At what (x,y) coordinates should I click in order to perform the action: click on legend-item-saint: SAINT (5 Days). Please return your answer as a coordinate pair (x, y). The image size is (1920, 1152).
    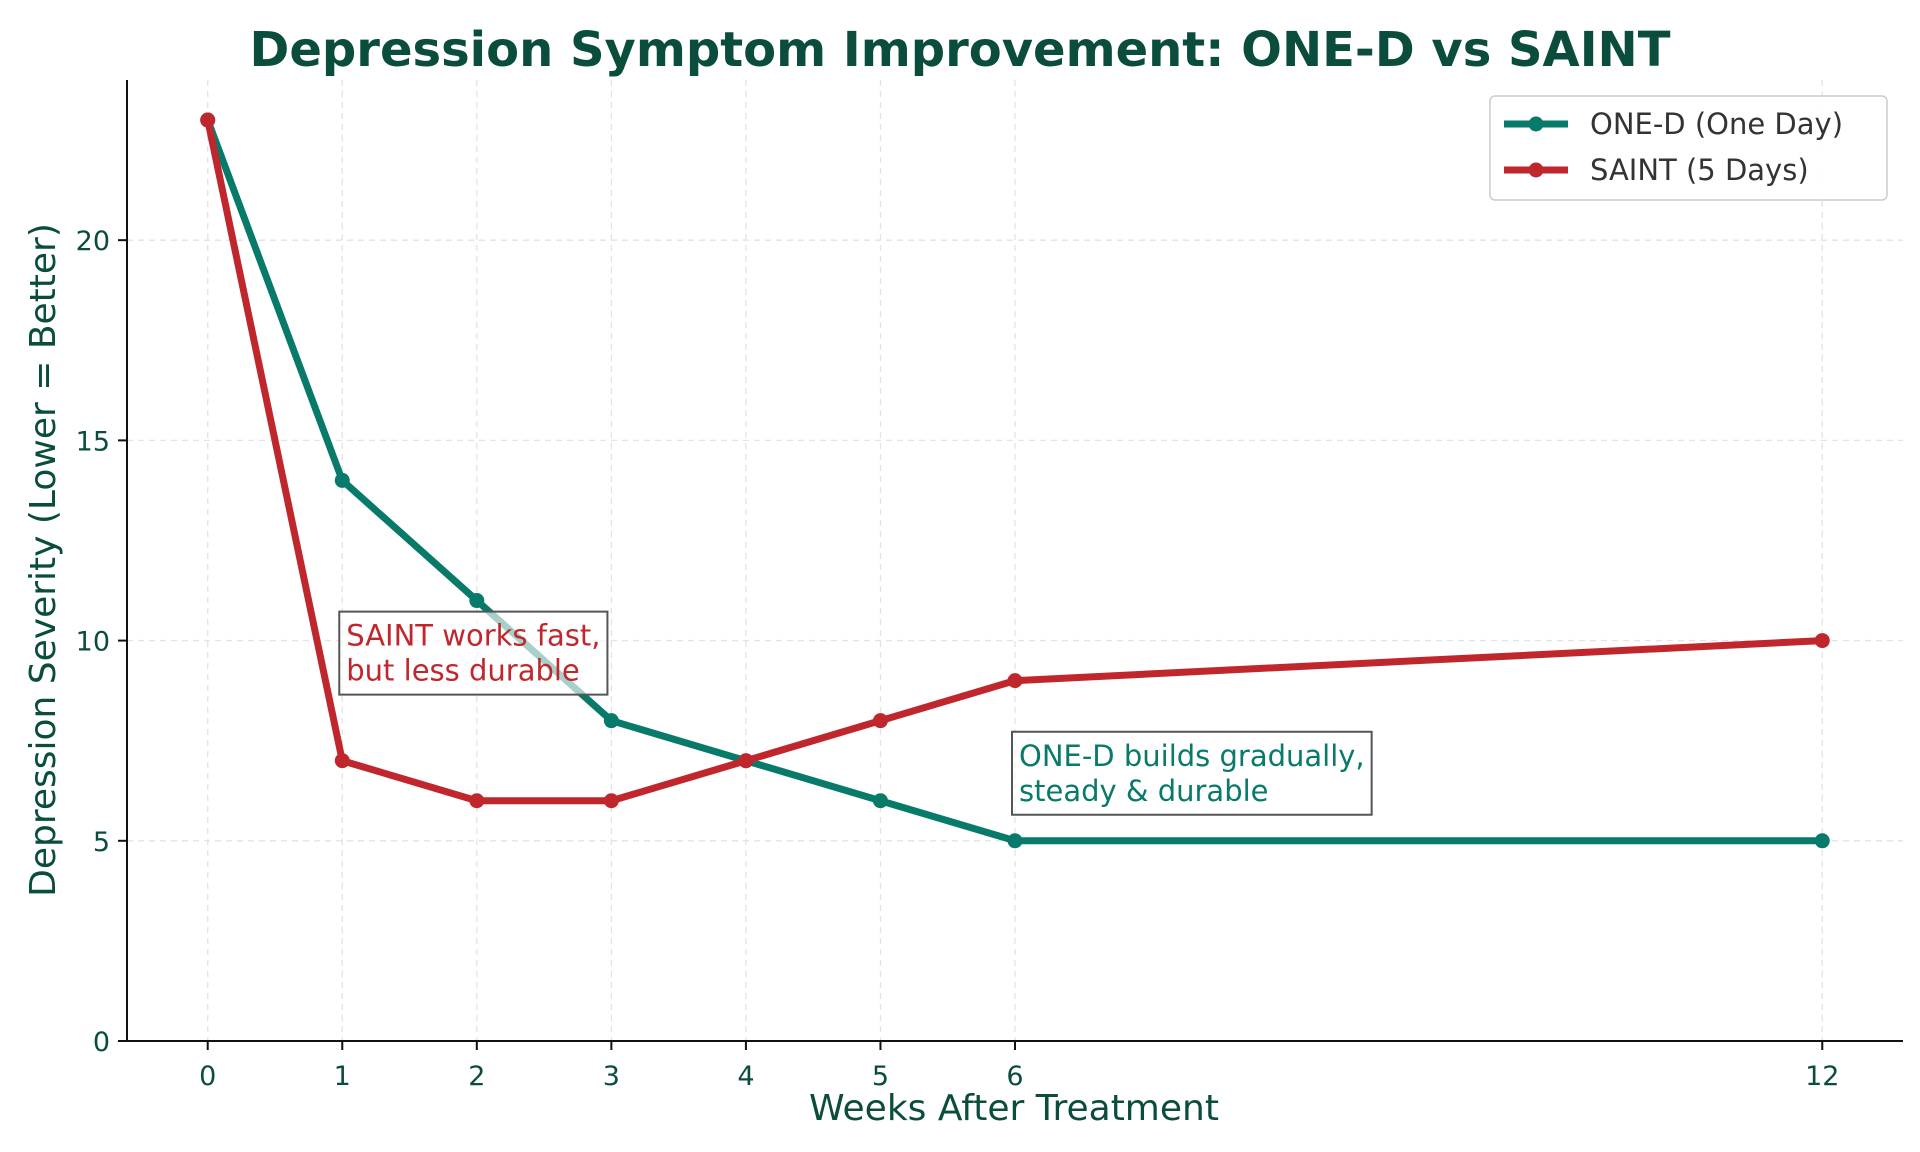
    Looking at the image, I should click on (1656, 170).